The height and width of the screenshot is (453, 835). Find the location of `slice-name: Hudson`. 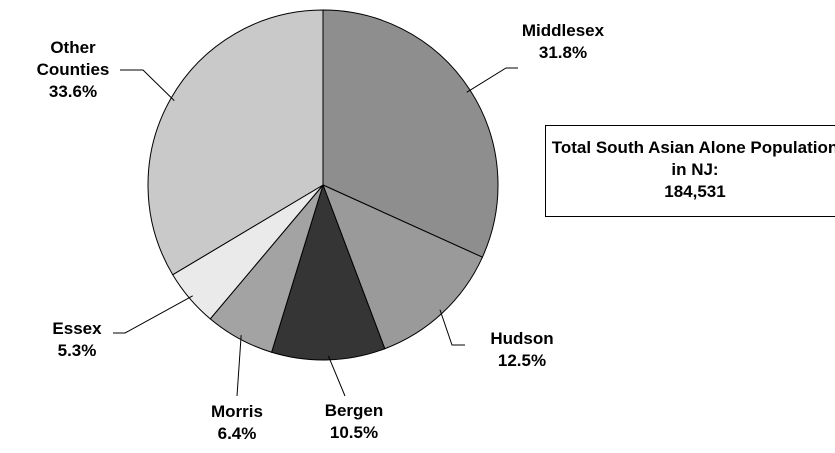

slice-name: Hudson is located at coordinates (522, 338).